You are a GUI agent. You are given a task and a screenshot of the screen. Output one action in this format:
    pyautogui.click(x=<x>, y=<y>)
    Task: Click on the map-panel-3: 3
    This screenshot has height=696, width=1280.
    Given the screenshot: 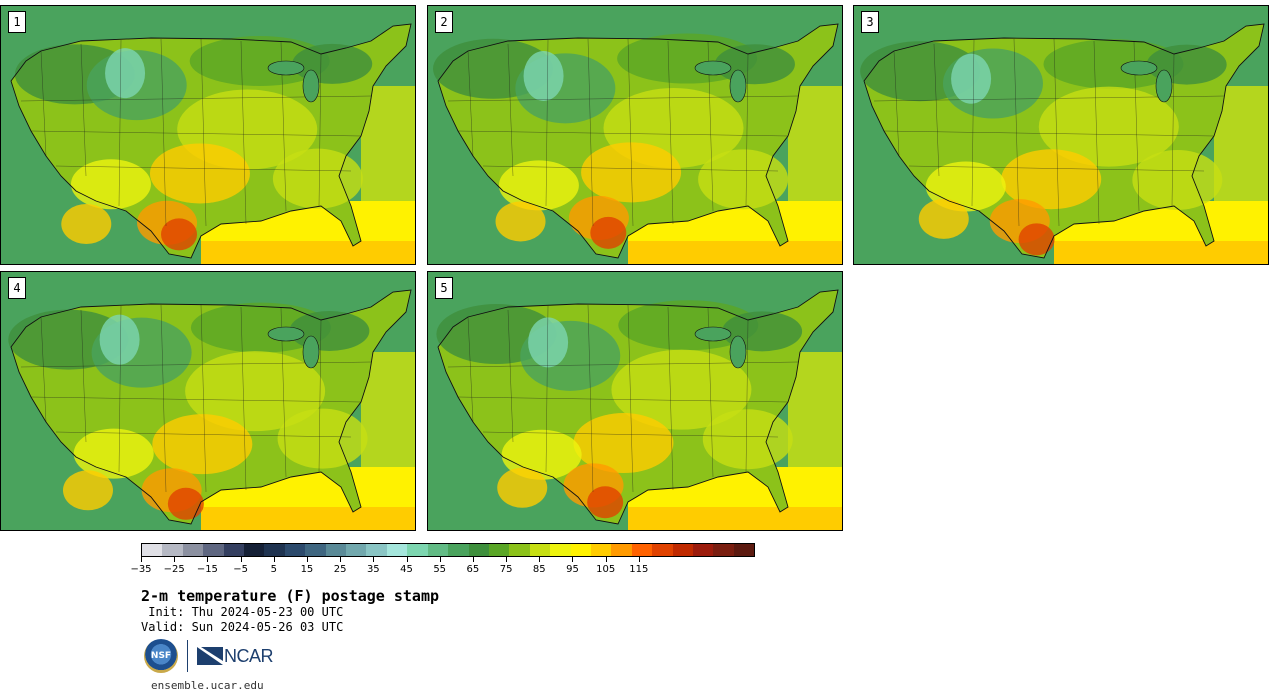 What is the action you would take?
    pyautogui.click(x=1061, y=135)
    